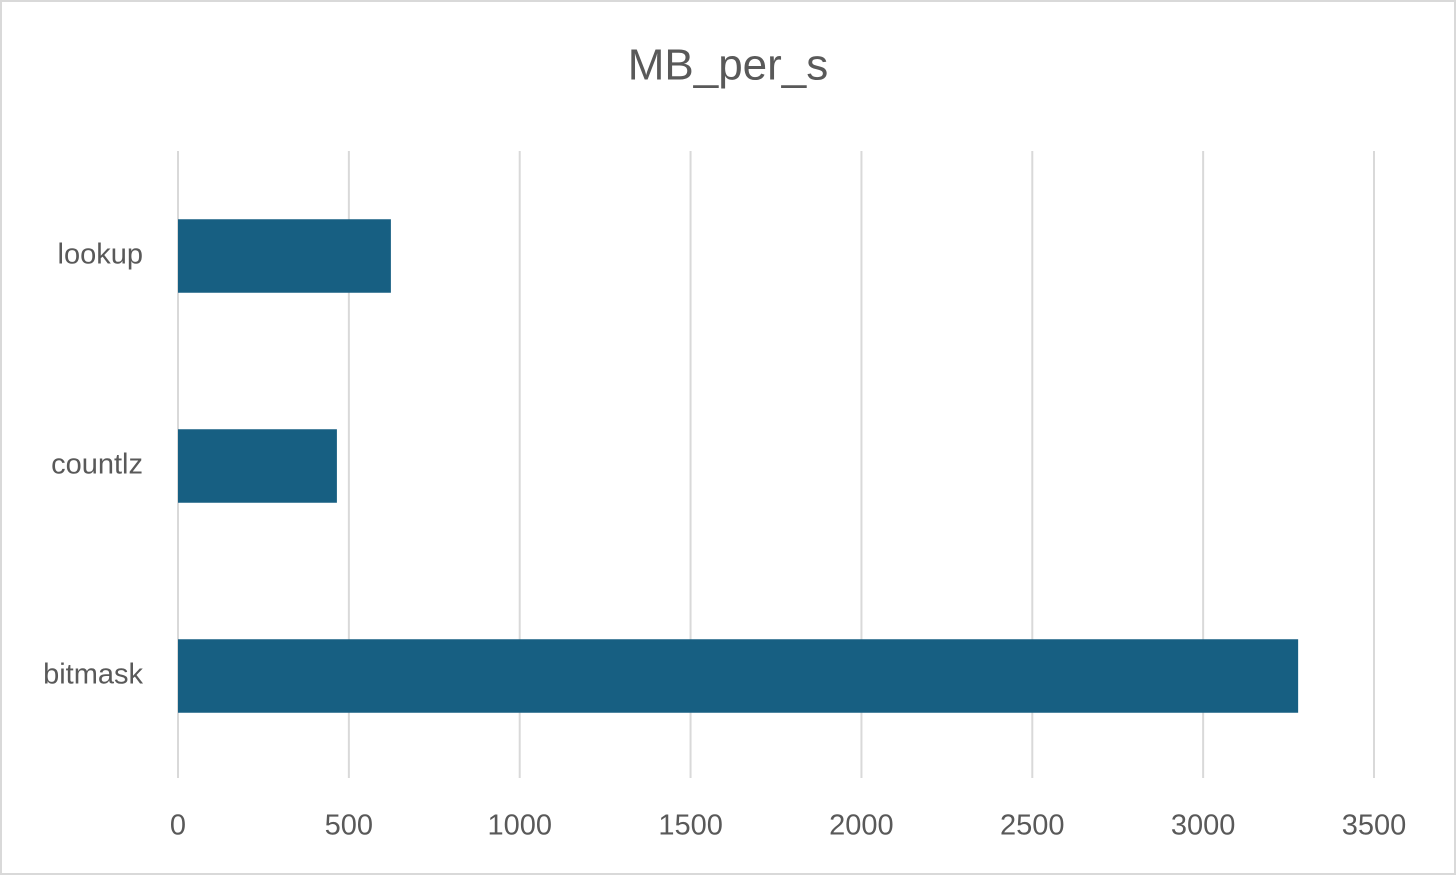 The height and width of the screenshot is (875, 1456). Describe the element at coordinates (690, 826) in the screenshot. I see `x-tick-label: 1500` at that location.